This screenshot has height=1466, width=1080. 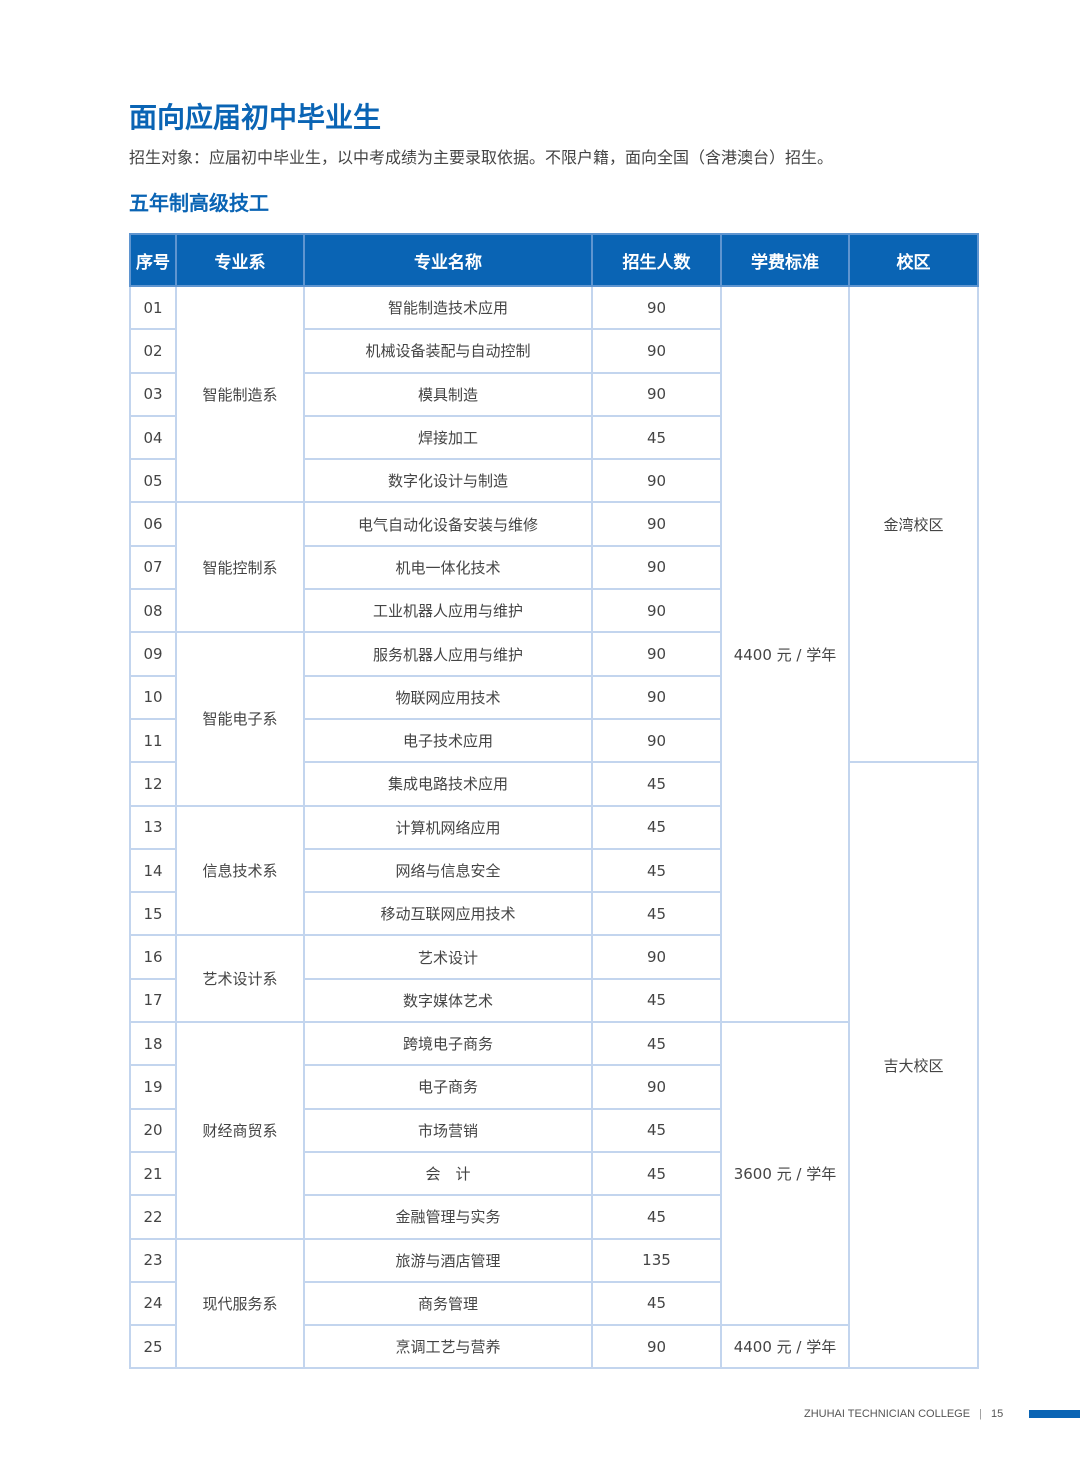 What do you see at coordinates (153, 524) in the screenshot?
I see `row-number: 06` at bounding box center [153, 524].